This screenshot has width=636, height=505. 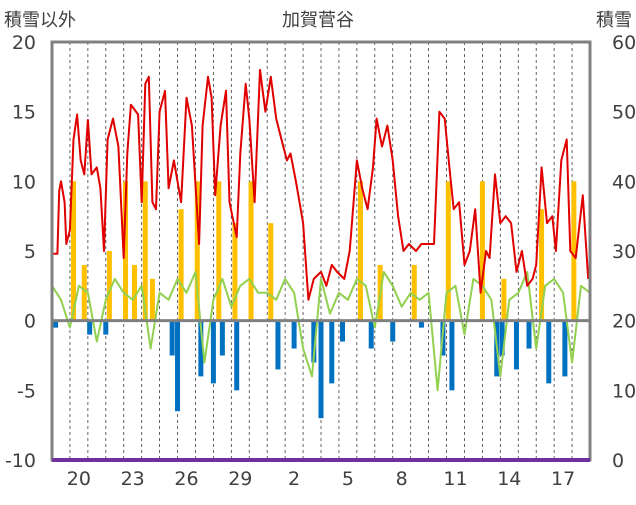 What do you see at coordinates (40, 20) in the screenshot?
I see `left-axis-label: 積雪以外` at bounding box center [40, 20].